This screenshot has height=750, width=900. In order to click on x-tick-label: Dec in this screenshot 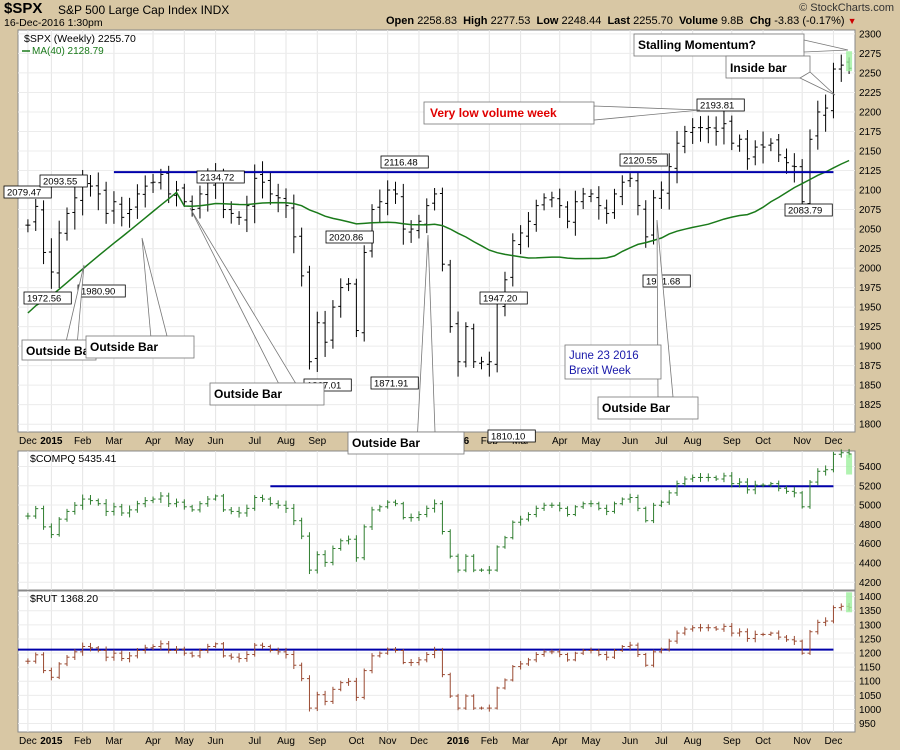, I will do `click(834, 441)`.